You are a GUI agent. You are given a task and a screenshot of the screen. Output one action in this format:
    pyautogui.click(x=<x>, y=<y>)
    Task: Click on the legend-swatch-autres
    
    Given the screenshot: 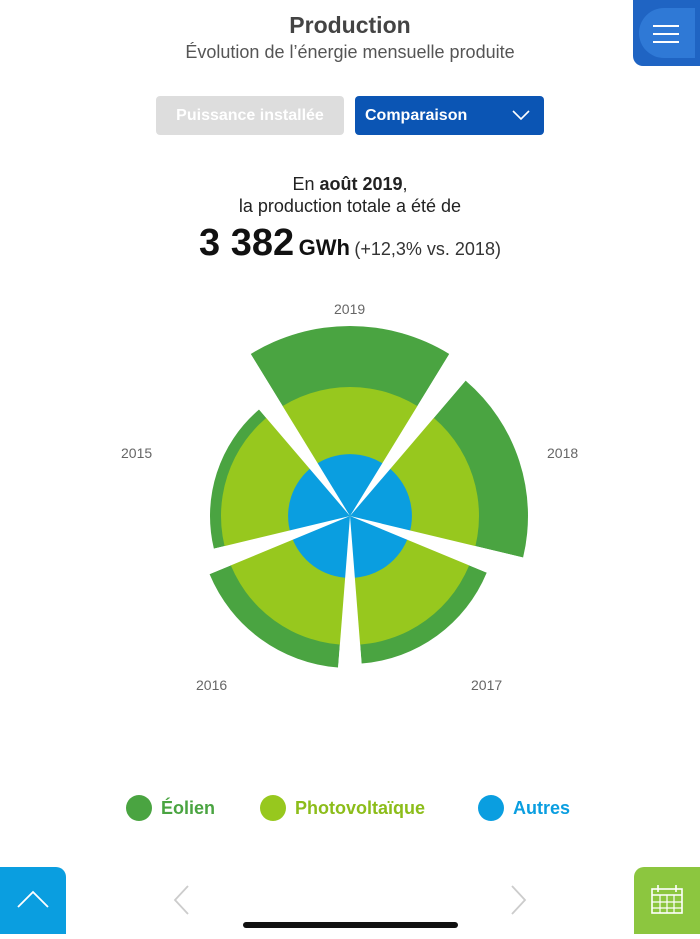 What is the action you would take?
    pyautogui.click(x=491, y=808)
    